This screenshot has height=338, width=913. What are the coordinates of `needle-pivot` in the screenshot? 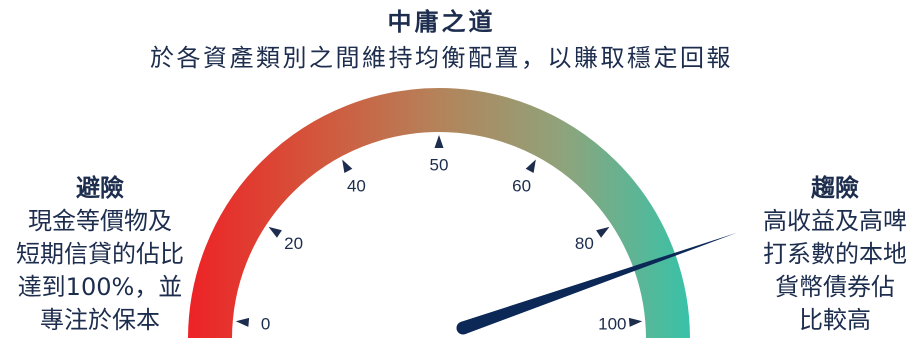 It's located at (463, 328).